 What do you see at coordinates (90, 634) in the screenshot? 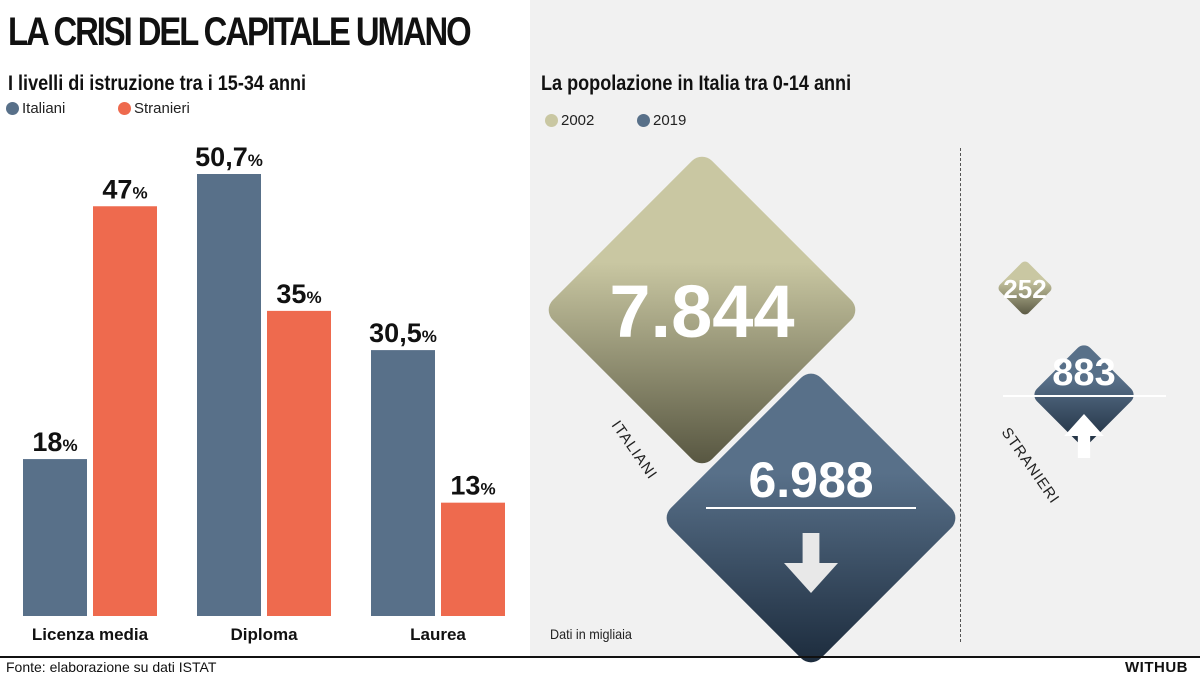
I see `category-label-0: Licenza media` at bounding box center [90, 634].